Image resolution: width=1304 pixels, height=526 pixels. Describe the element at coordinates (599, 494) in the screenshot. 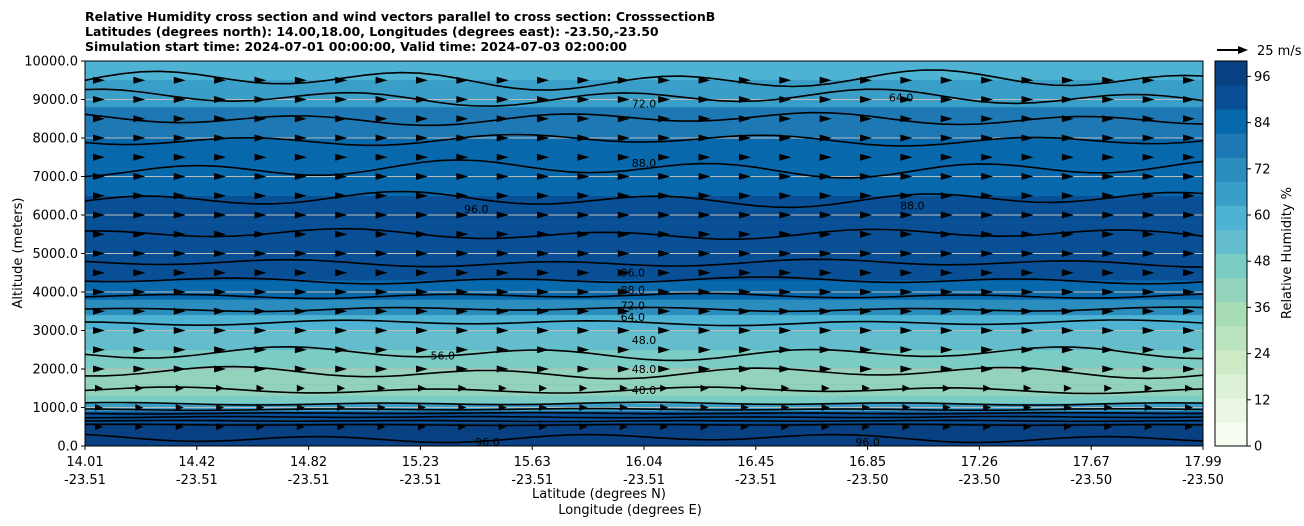

I see `x-axis-label-lat: Latitude (degrees N)` at that location.